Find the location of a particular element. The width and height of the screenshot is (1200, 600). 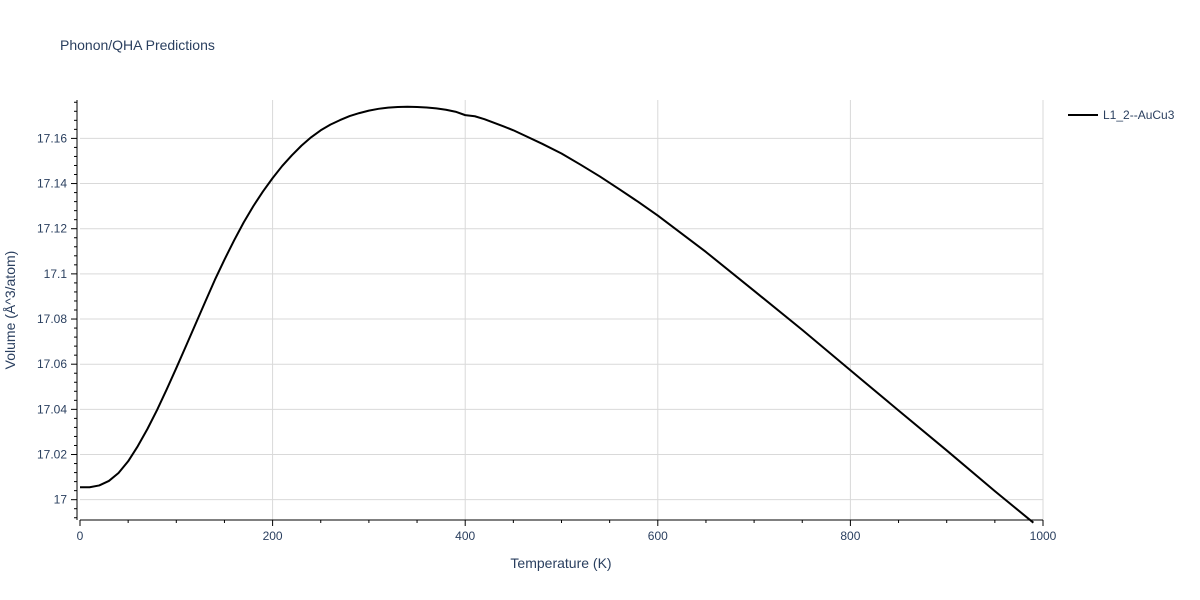

legend: L1_2--AuCu3 is located at coordinates (1121, 115).